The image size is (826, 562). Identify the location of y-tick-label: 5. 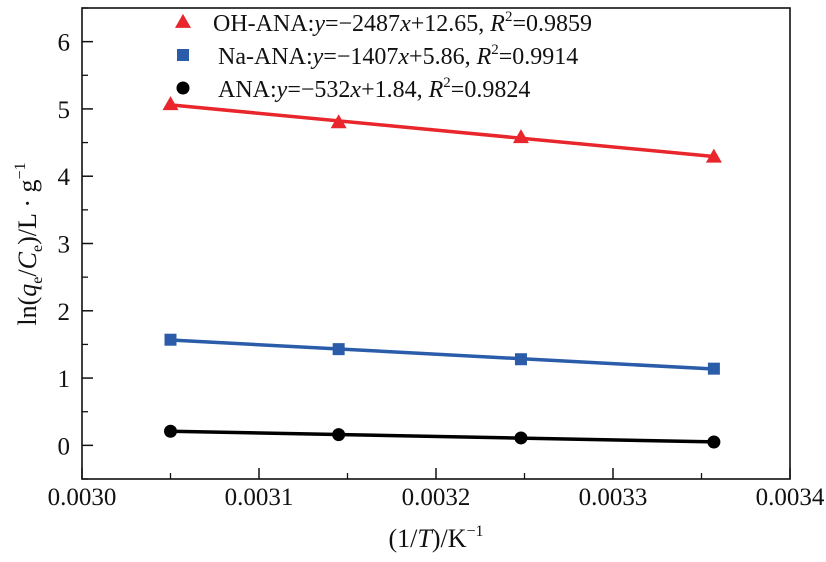
(64, 110).